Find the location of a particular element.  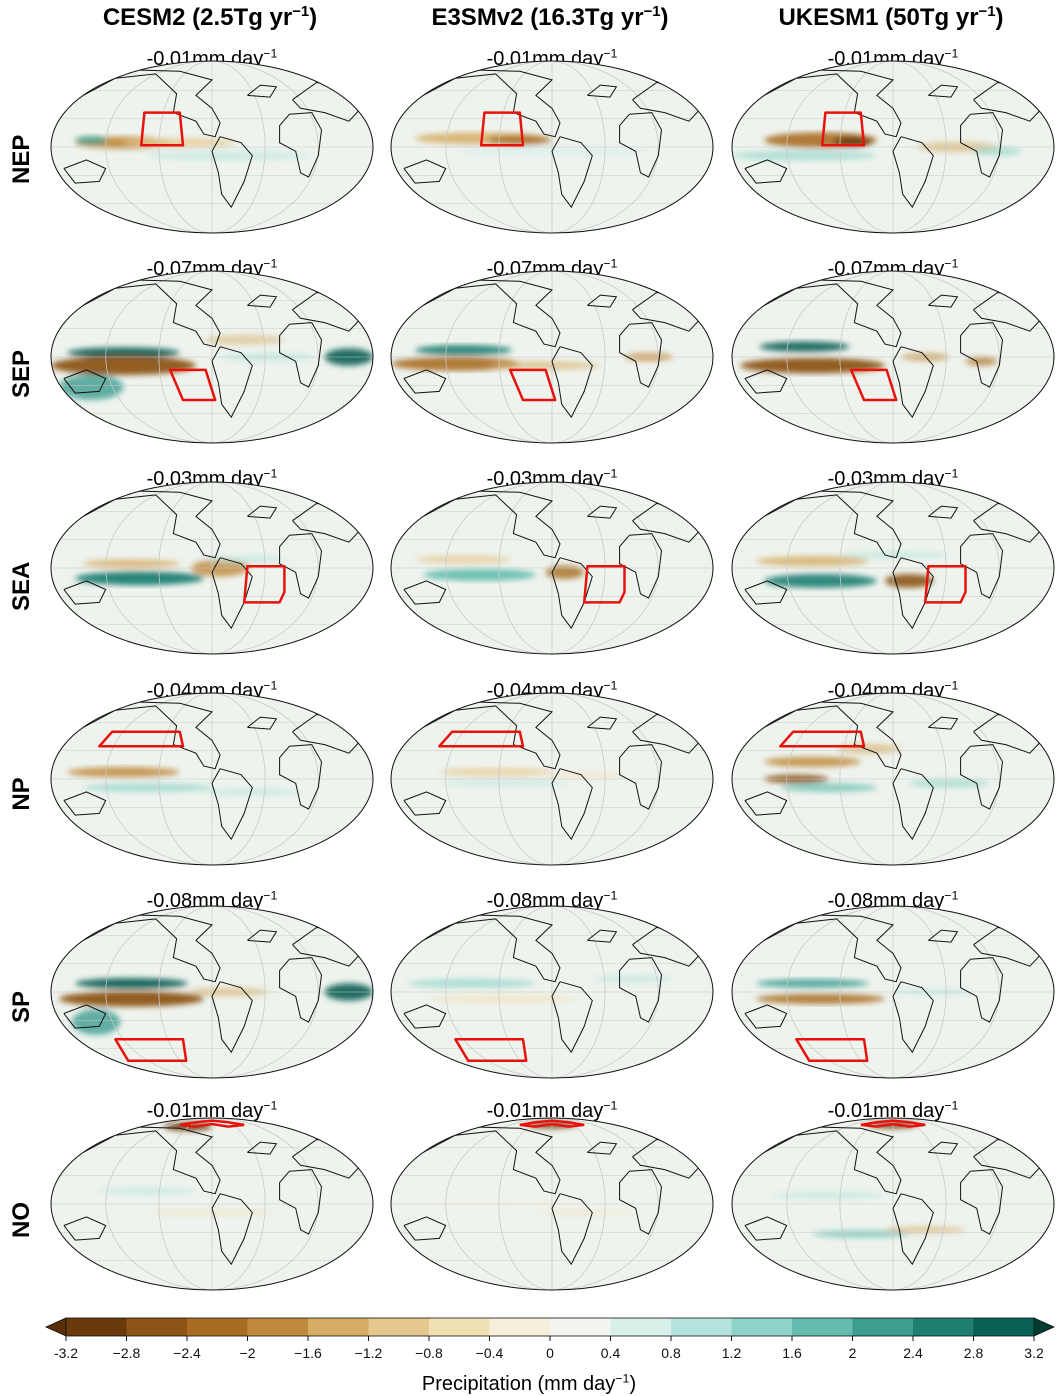

colorbar-tick-label: −1.6 is located at coordinates (308, 1353).